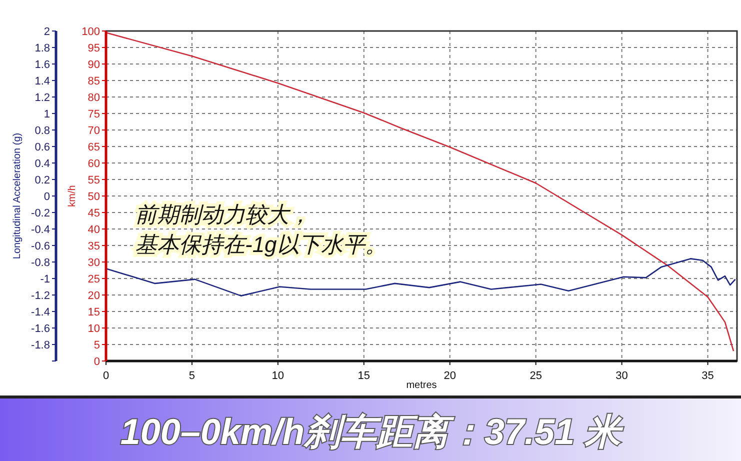 This screenshot has height=461, width=741. Describe the element at coordinates (40, 329) in the screenshot. I see `y-tick-label: -1.6` at that location.